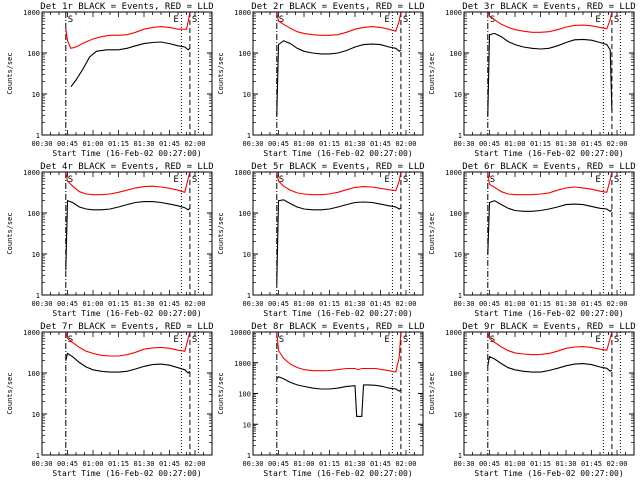  I want to click on y-tick-label: 10000, so click(240, 333).